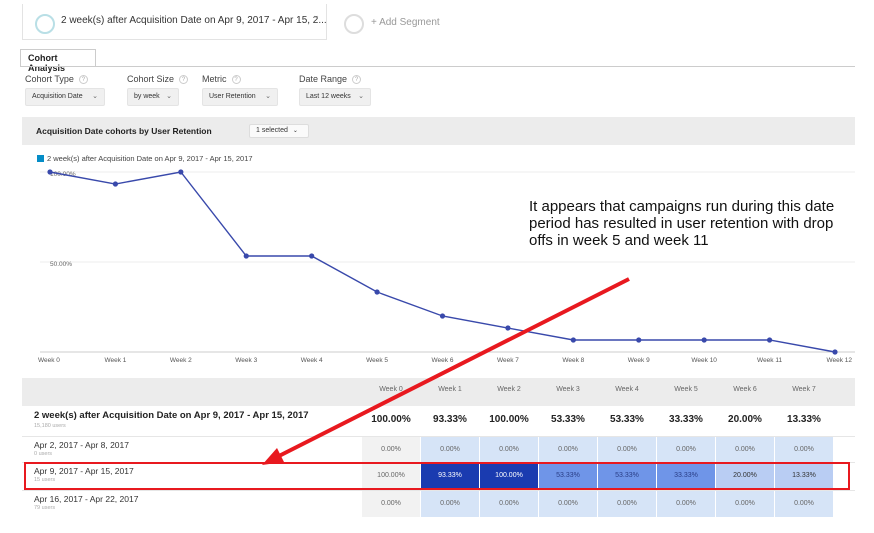 This screenshot has height=533, width=874. I want to click on x-tick-label: Week 12, so click(839, 360).